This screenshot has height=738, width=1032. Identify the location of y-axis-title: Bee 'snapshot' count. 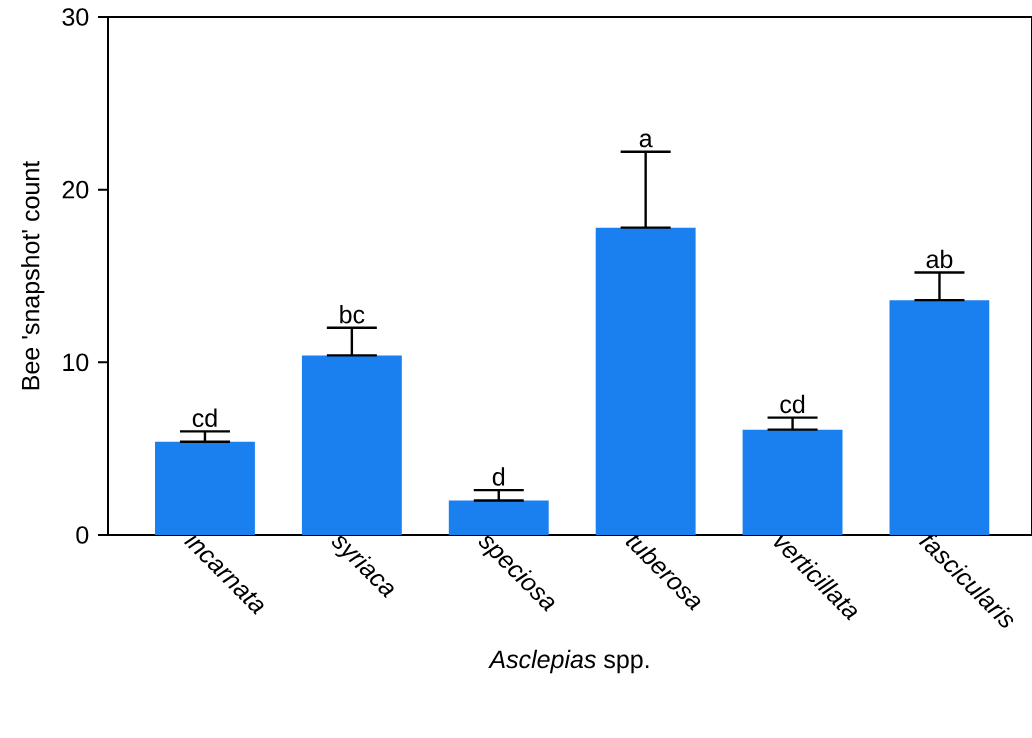
(33, 275).